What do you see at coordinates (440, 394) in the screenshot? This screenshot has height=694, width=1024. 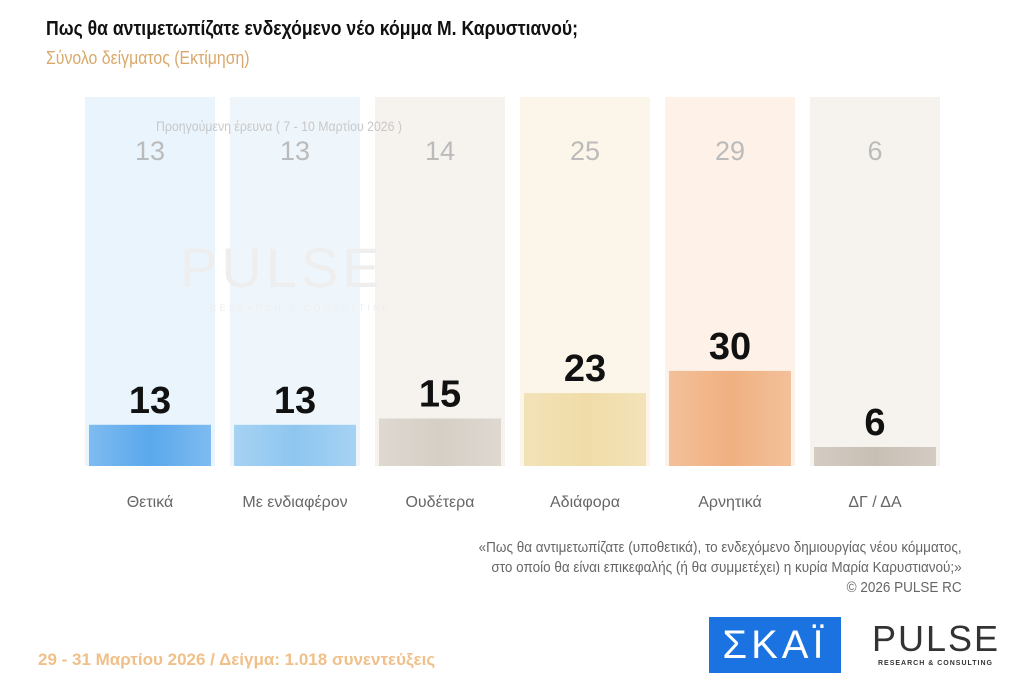 I see `bar-value-label: 15` at bounding box center [440, 394].